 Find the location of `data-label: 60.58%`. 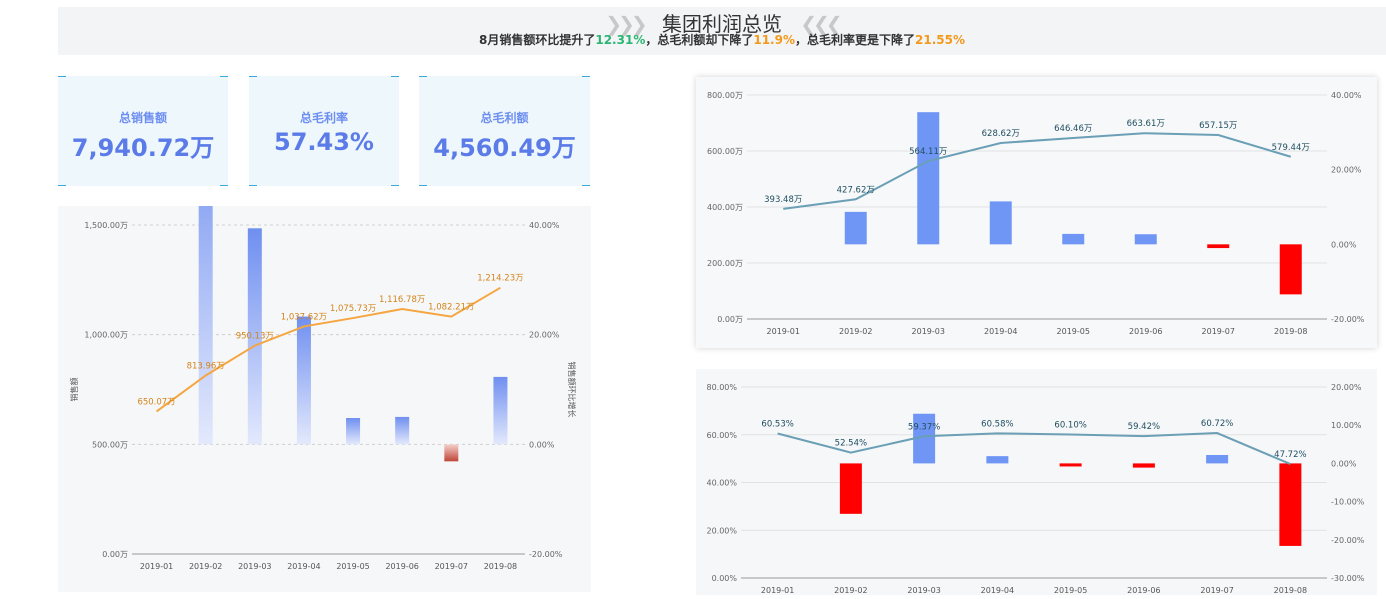

data-label: 60.58% is located at coordinates (997, 424).